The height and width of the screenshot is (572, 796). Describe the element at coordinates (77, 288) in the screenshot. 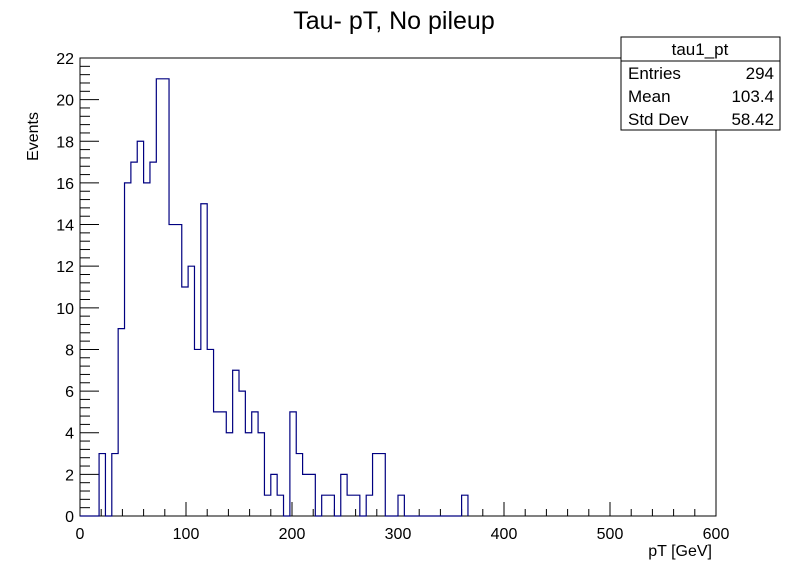

I see `y-axis: 0 2 4 6 8 10 12 14 16 18 20 22` at that location.